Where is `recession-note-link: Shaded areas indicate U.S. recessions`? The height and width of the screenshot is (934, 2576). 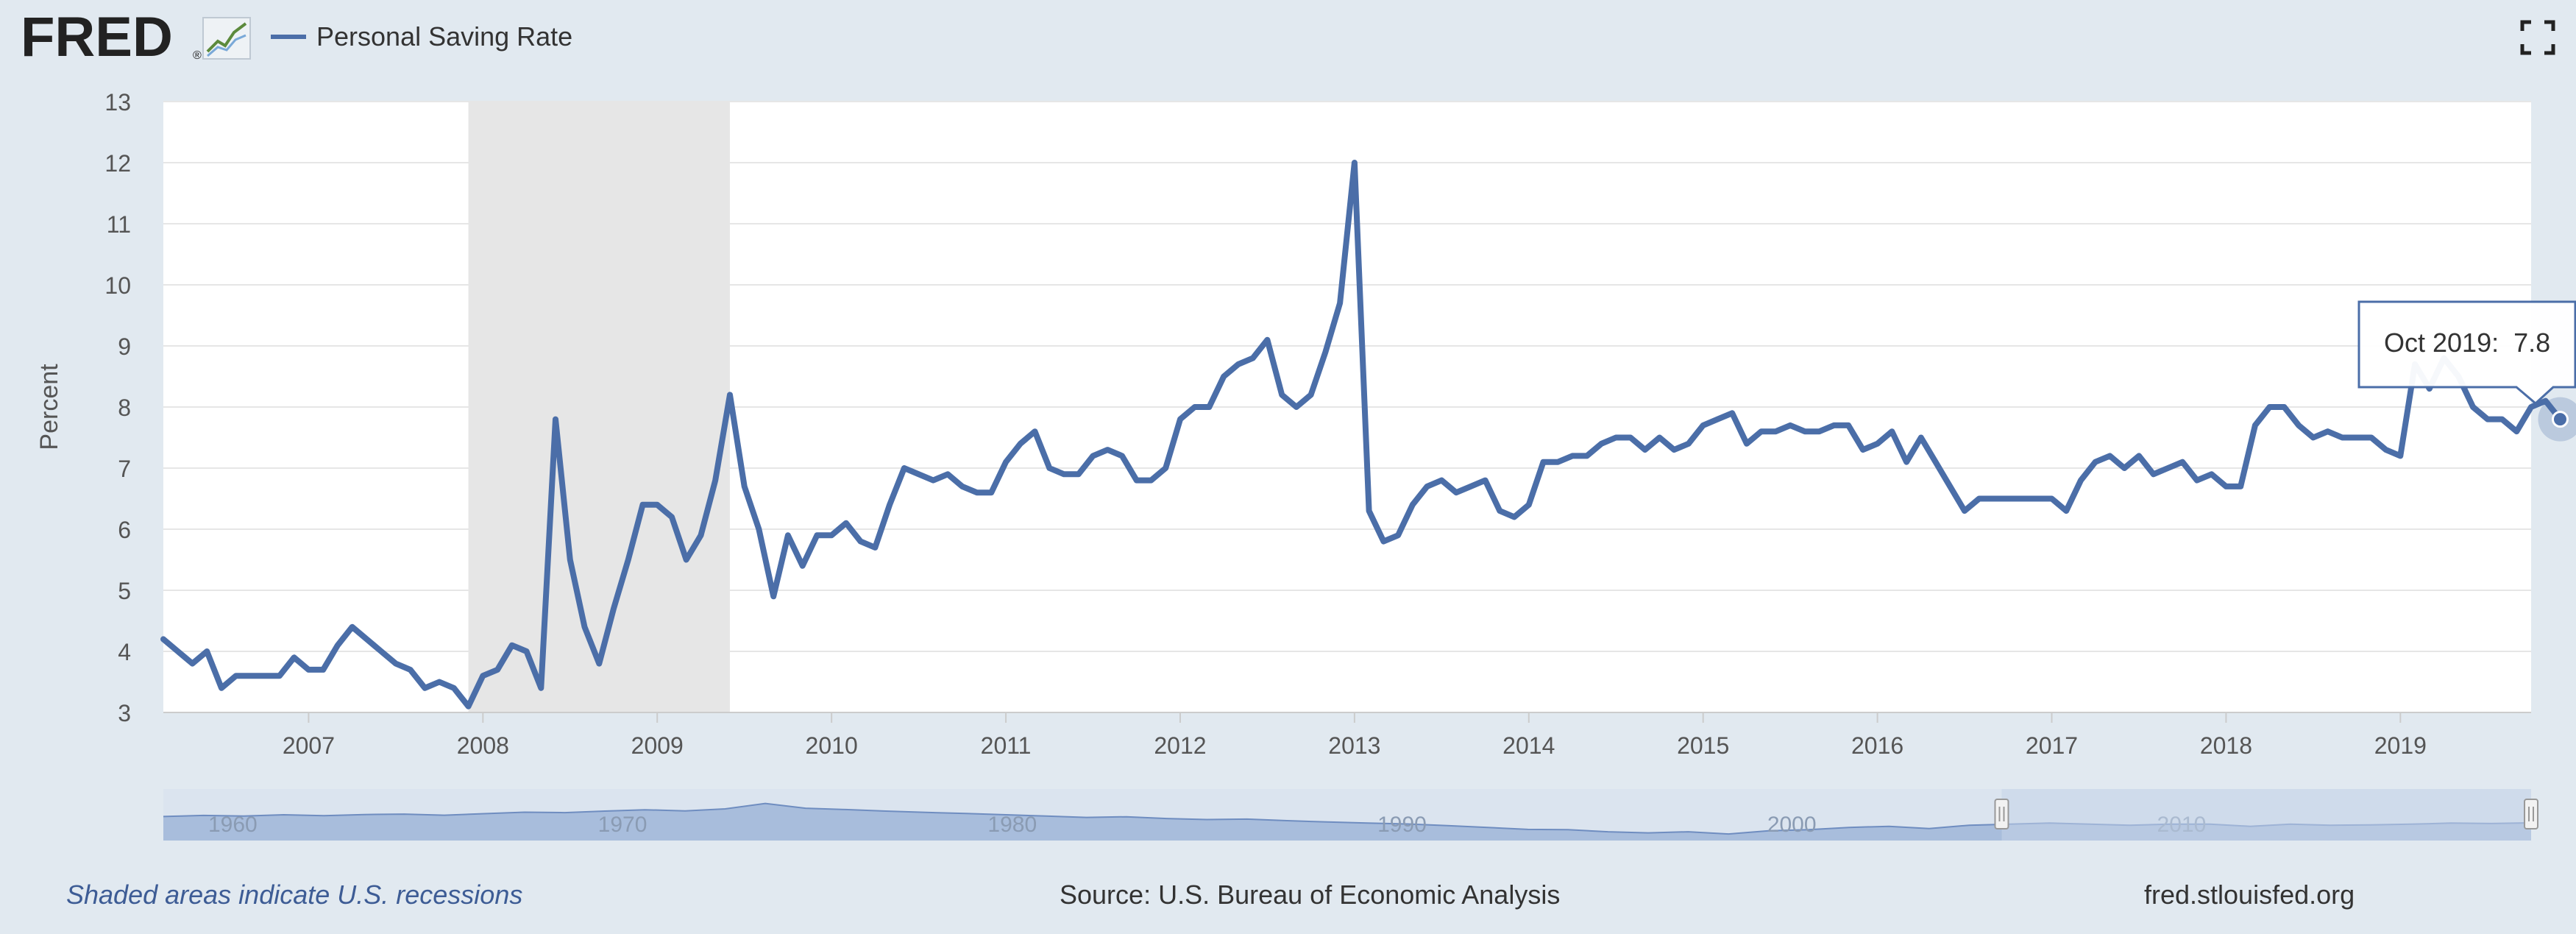 recession-note-link: Shaded areas indicate U.S. recessions is located at coordinates (294, 895).